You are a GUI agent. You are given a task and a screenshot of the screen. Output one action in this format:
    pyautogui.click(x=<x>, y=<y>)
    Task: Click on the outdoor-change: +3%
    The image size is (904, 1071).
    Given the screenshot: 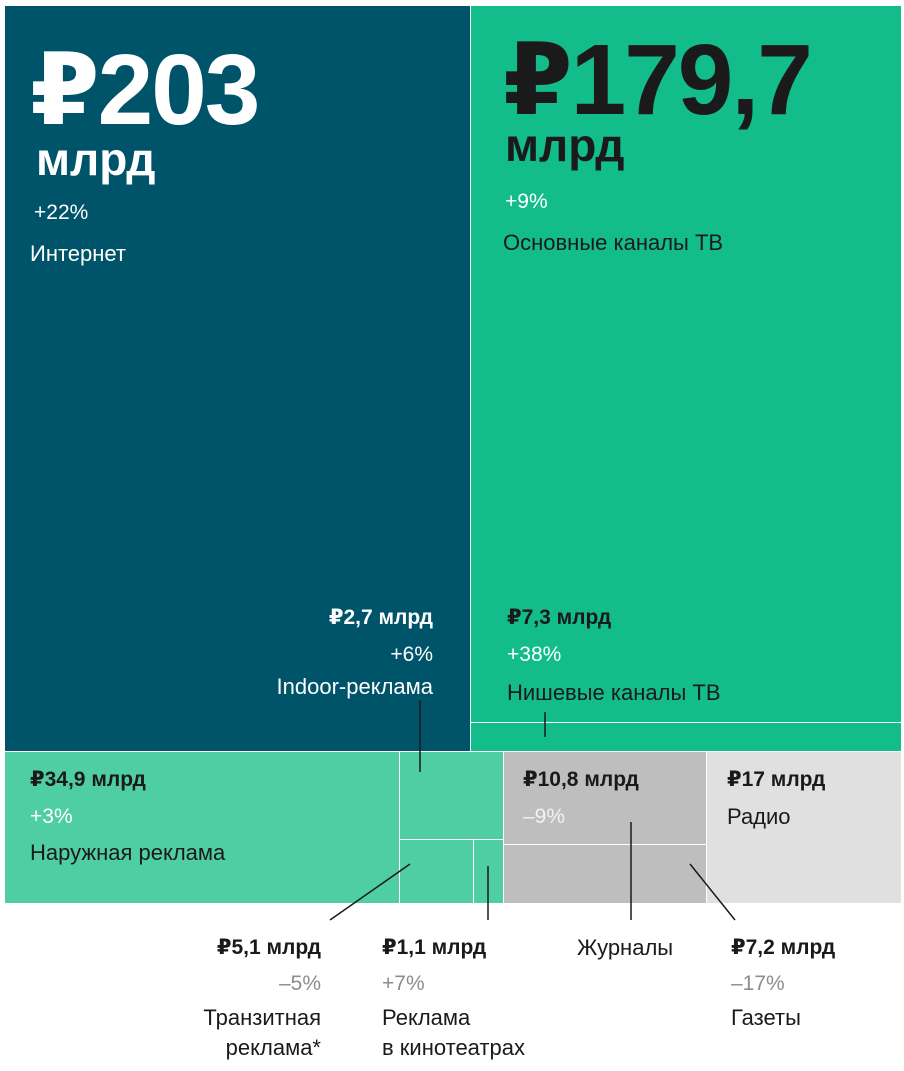 What is the action you would take?
    pyautogui.click(x=51, y=816)
    